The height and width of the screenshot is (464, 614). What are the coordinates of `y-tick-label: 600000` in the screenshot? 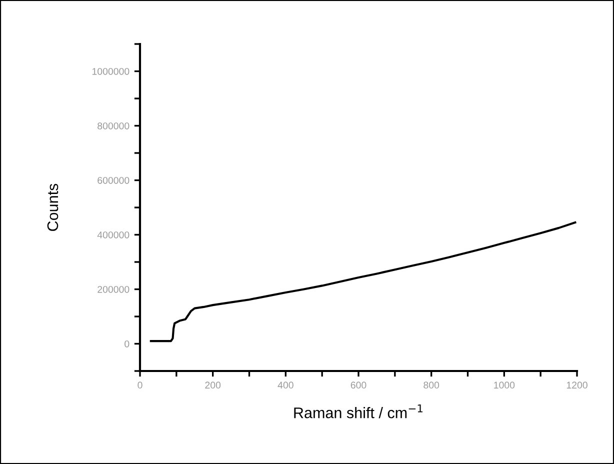 It's located at (114, 180).